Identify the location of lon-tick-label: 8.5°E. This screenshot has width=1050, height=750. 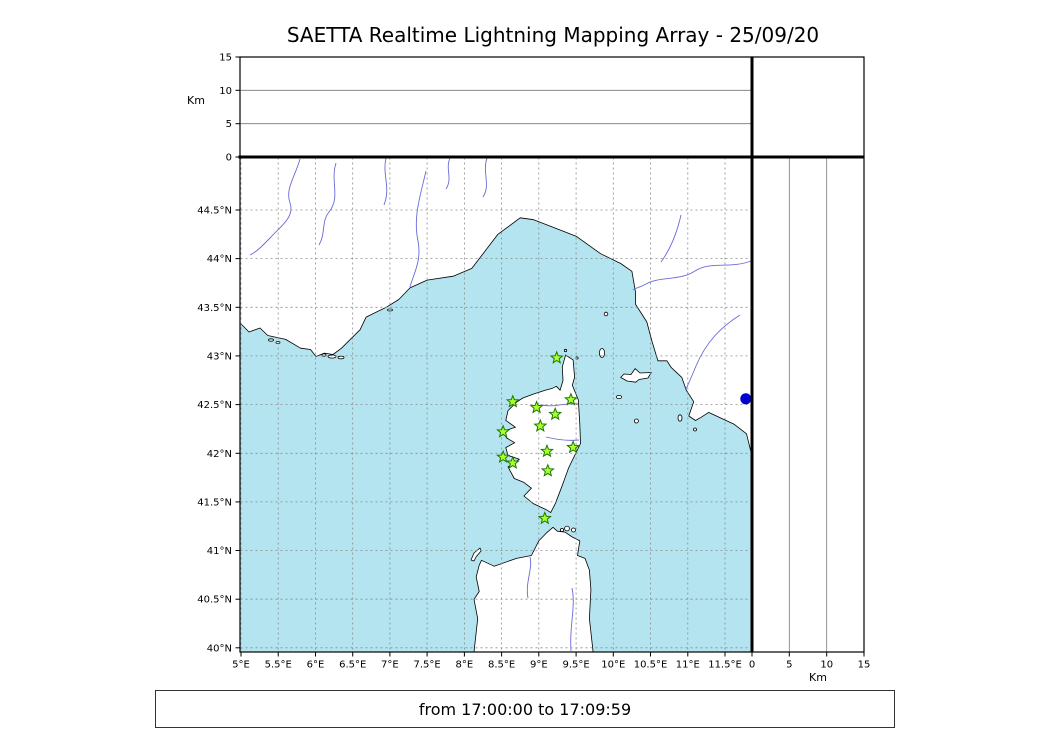
(501, 665).